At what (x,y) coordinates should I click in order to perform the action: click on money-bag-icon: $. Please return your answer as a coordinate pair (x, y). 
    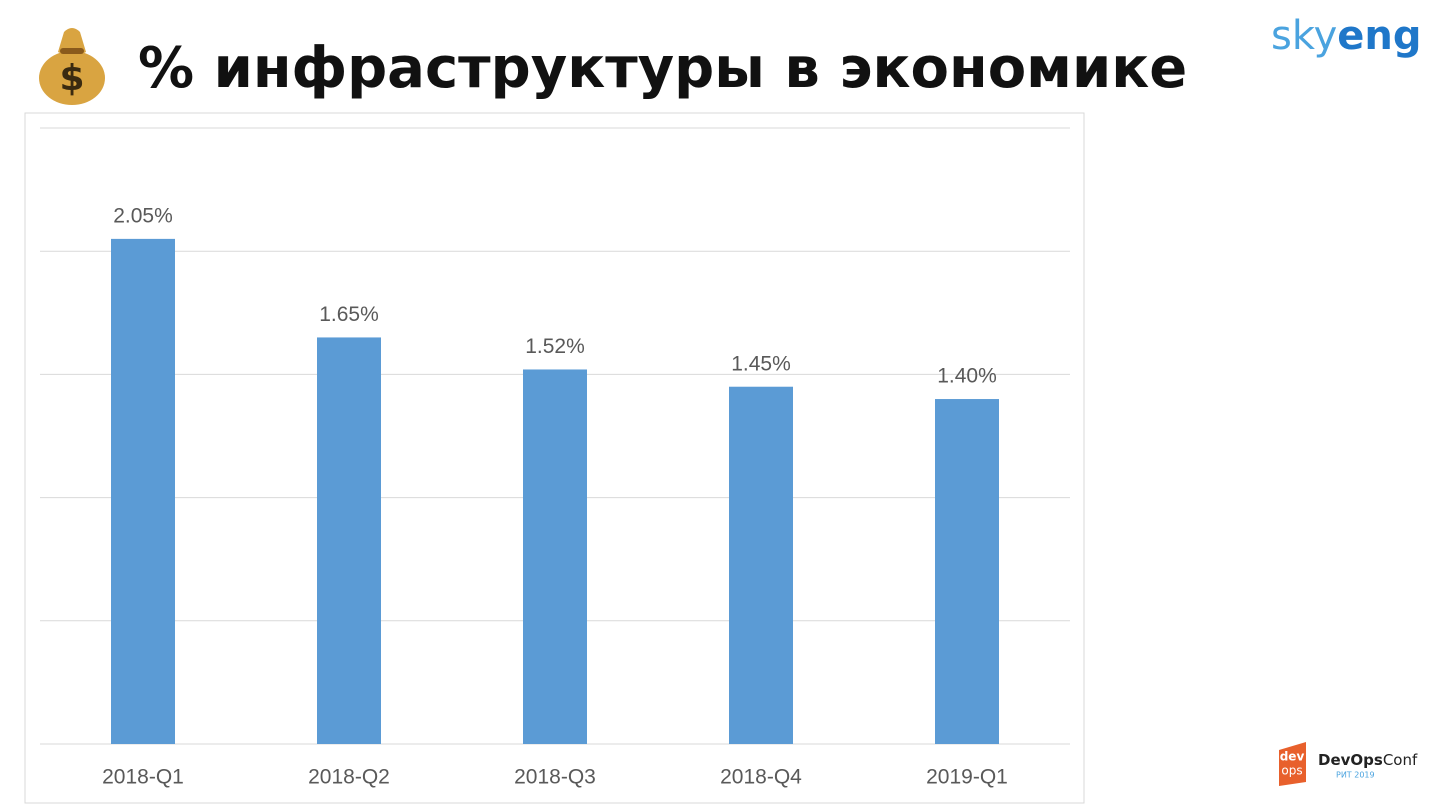
    Looking at the image, I should click on (72, 66).